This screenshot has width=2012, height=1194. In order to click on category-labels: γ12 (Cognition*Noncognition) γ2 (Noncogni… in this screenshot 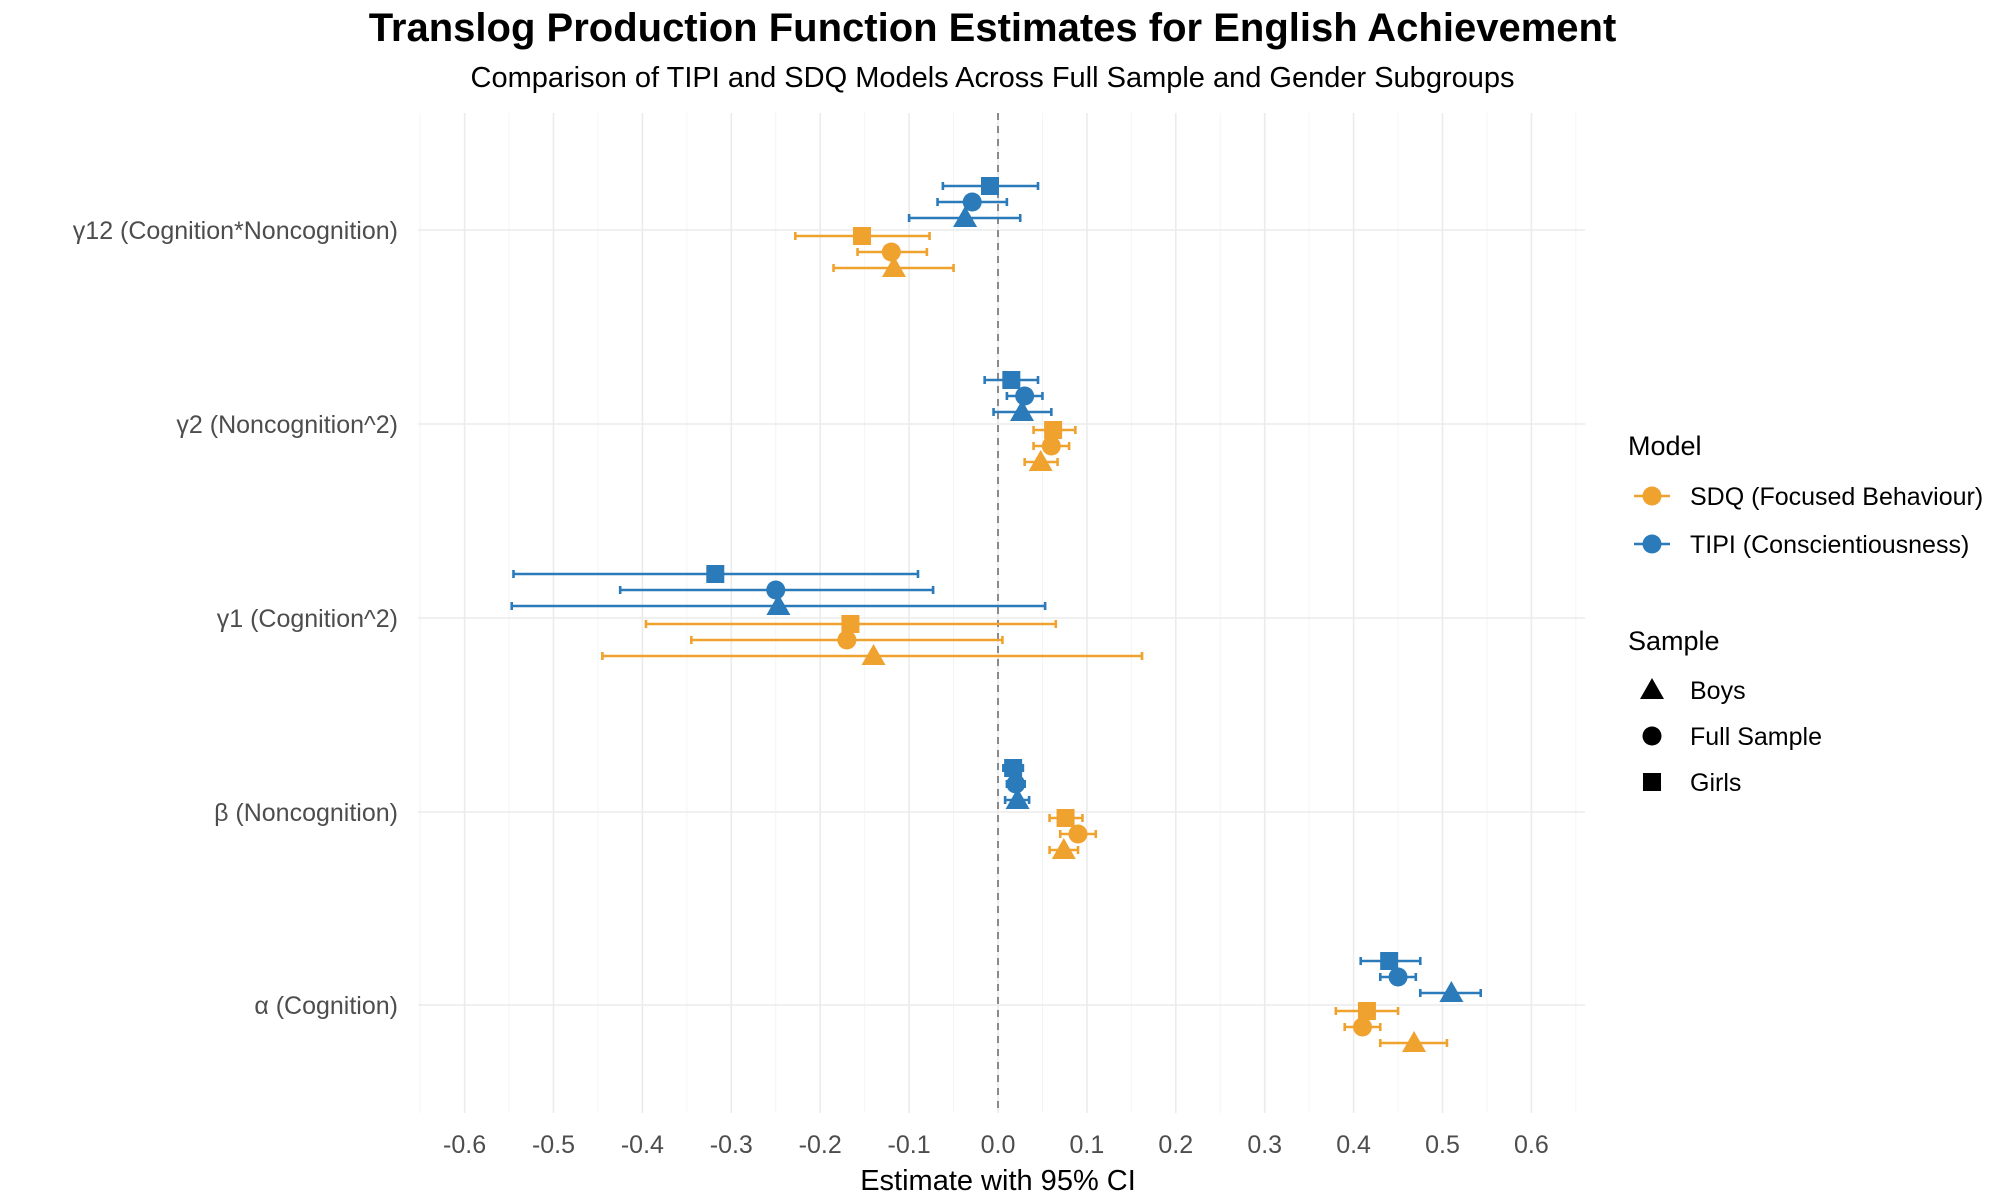, I will do `click(235, 618)`.